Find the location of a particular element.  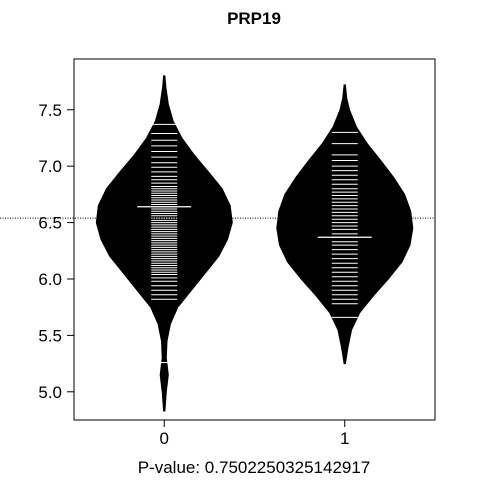

y-axis: 5.0 5.5 6.0 6.5 7.0 7.5 is located at coordinates (56, 251).